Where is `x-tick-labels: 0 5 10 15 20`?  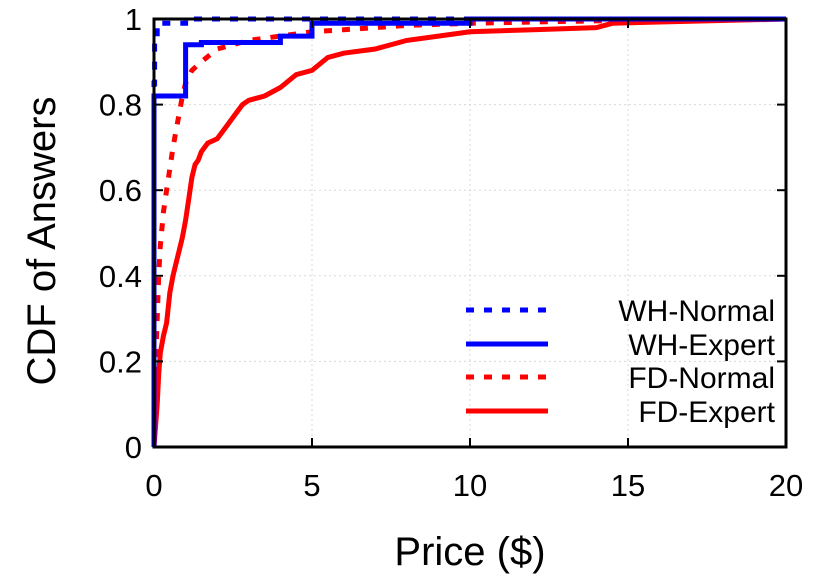
x-tick-labels: 0 5 10 15 20 is located at coordinates (474, 485).